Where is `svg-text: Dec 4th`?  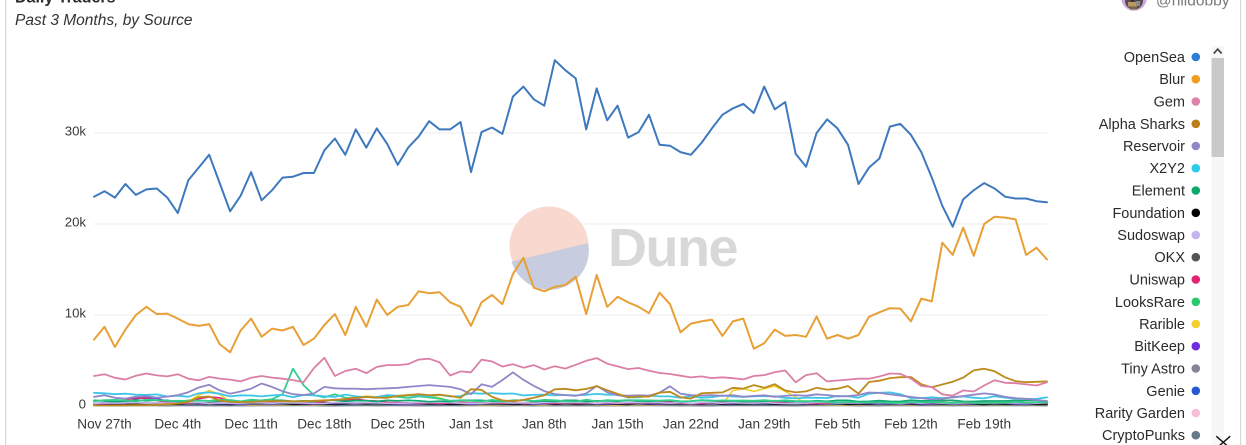 svg-text: Dec 4th is located at coordinates (177, 424).